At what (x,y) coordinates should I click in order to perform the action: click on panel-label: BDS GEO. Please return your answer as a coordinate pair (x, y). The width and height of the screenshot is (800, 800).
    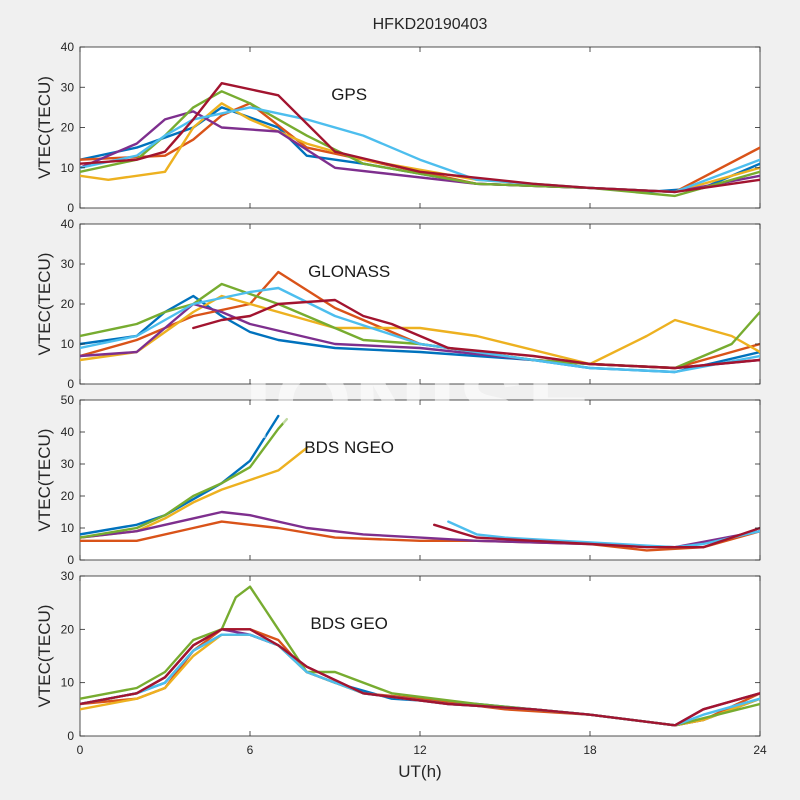
    Looking at the image, I should click on (348, 623).